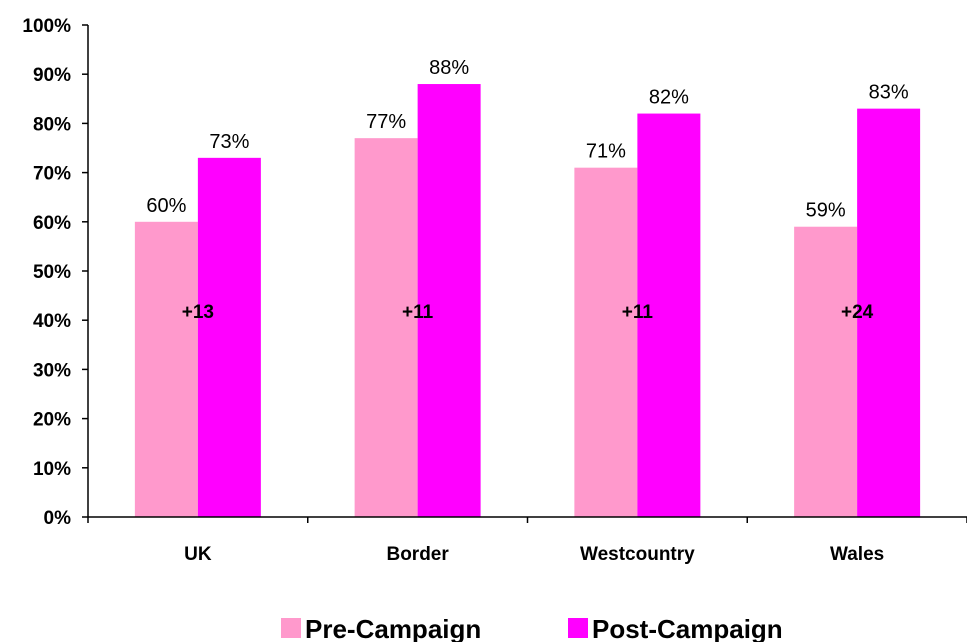 Image resolution: width=967 pixels, height=642 pixels. What do you see at coordinates (606, 342) in the screenshot?
I see `bar-pre-campaign-westcountry` at bounding box center [606, 342].